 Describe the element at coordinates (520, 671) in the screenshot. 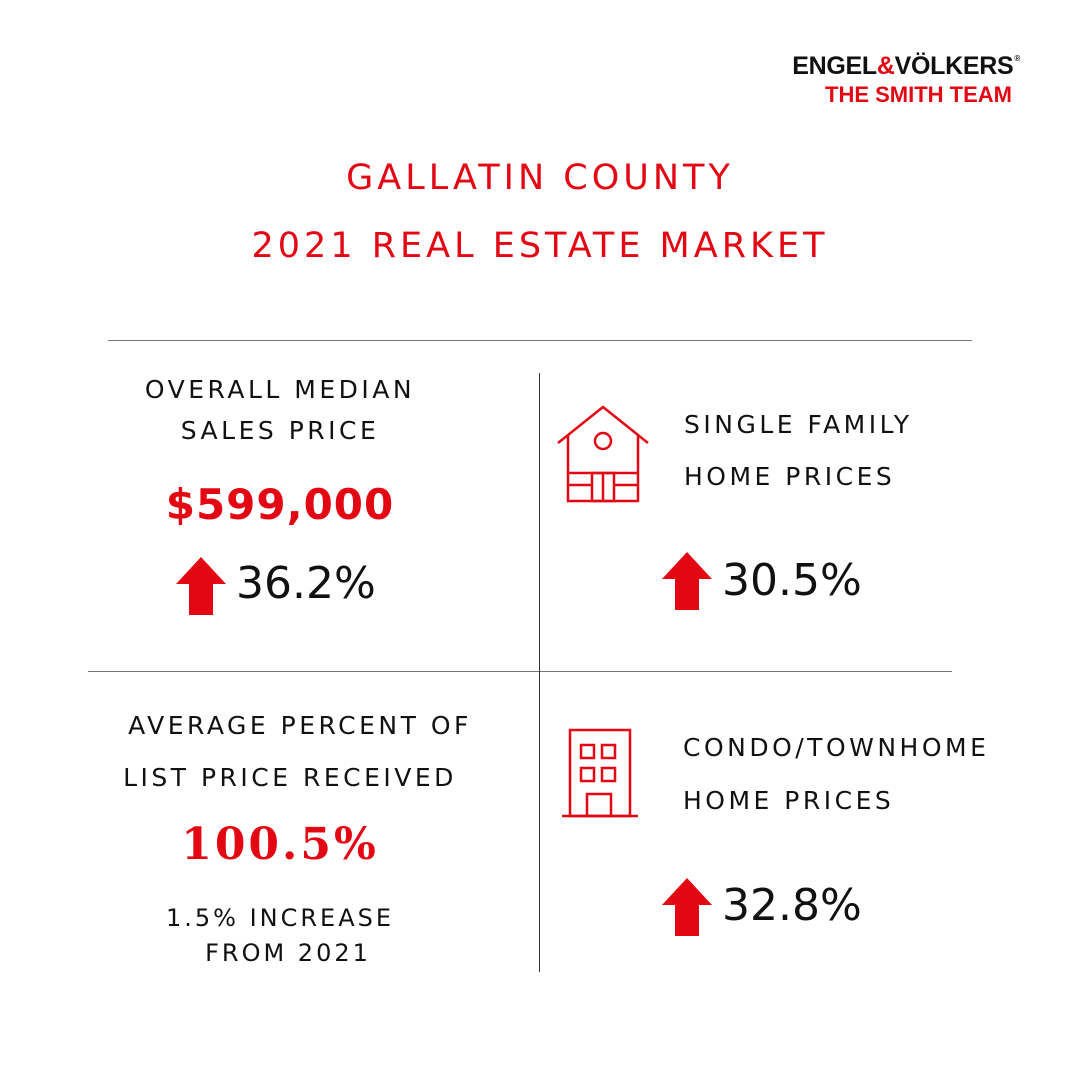

I see `middle-divider` at that location.